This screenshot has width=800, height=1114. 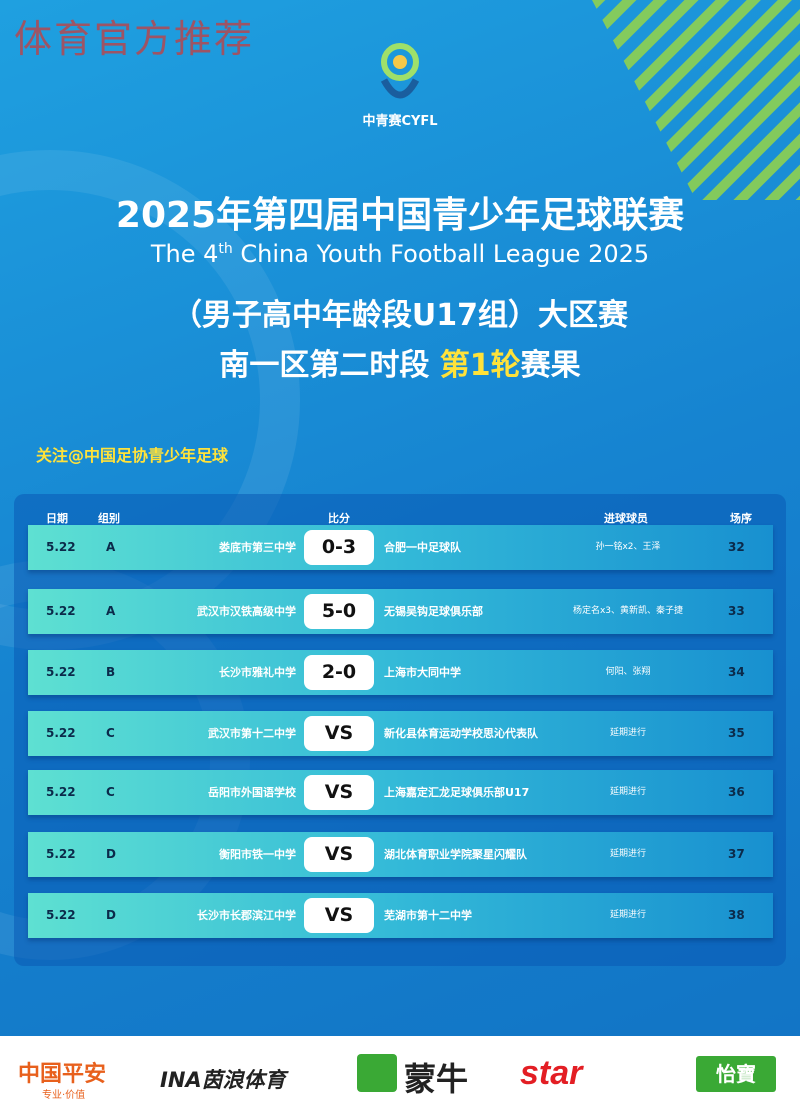 I want to click on match-number: 37, so click(x=736, y=854).